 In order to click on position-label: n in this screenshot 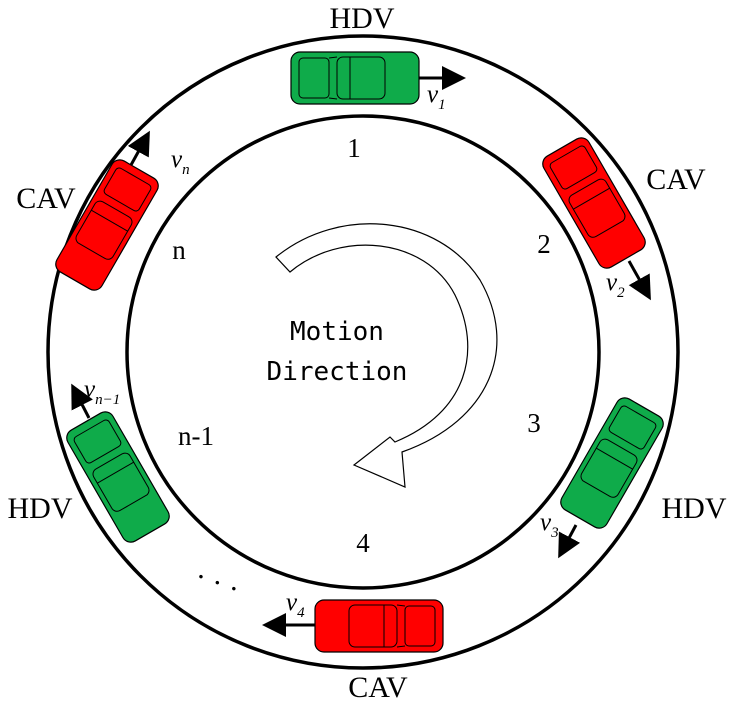, I will do `click(179, 250)`.